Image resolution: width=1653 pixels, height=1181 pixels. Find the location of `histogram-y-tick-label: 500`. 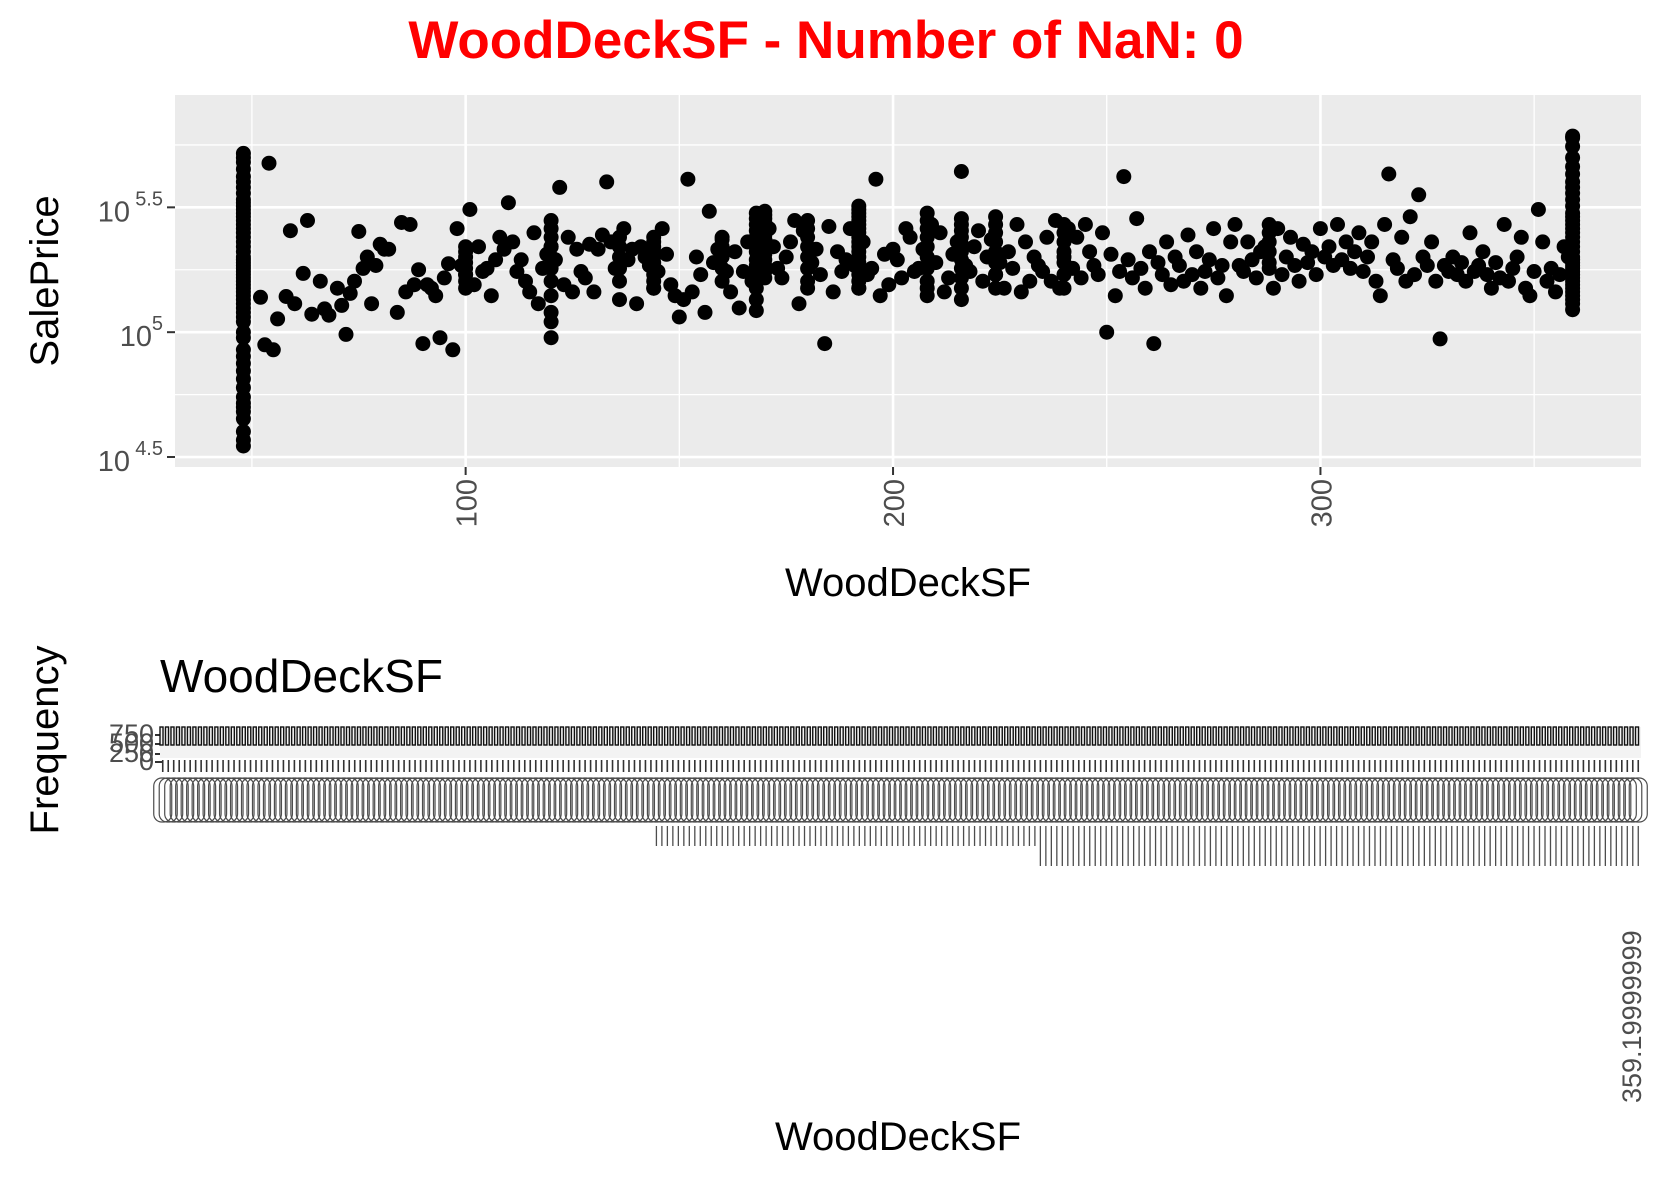

histogram-y-tick-label: 500 is located at coordinates (131, 743).